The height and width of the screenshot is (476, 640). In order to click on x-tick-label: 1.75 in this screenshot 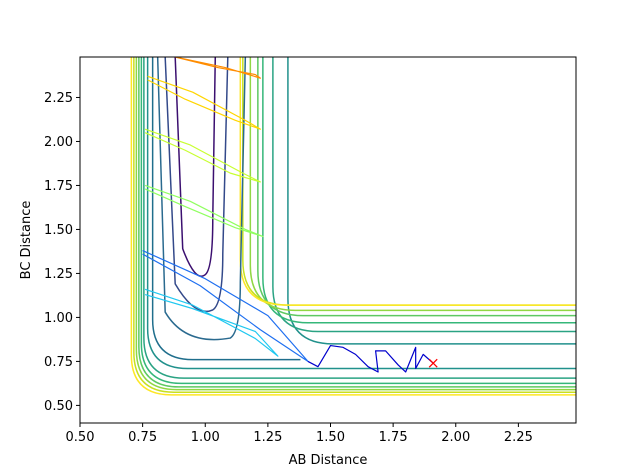, I will do `click(393, 437)`.